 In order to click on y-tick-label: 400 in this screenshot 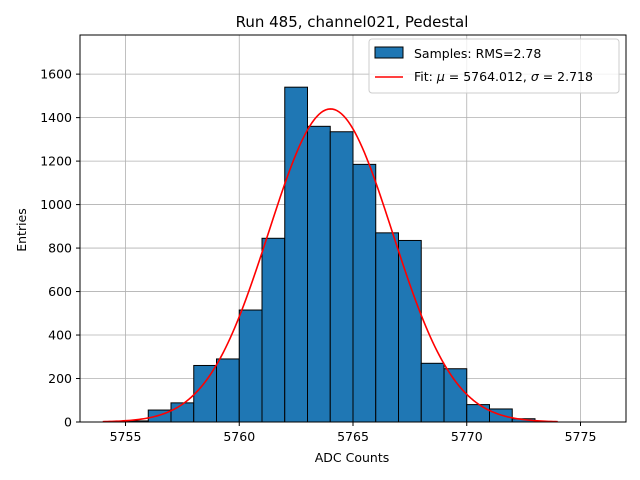, I will do `click(60, 335)`.